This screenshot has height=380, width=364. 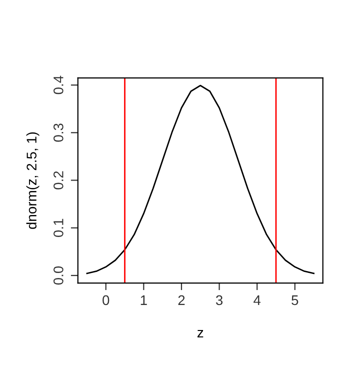 What do you see at coordinates (143, 300) in the screenshot?
I see `x-tick-label: 1` at bounding box center [143, 300].